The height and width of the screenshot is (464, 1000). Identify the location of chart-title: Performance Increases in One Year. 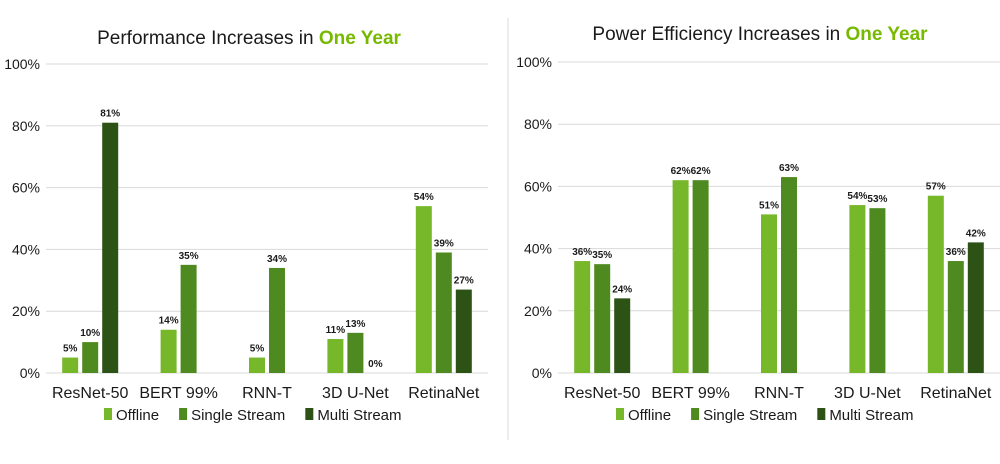
(249, 38).